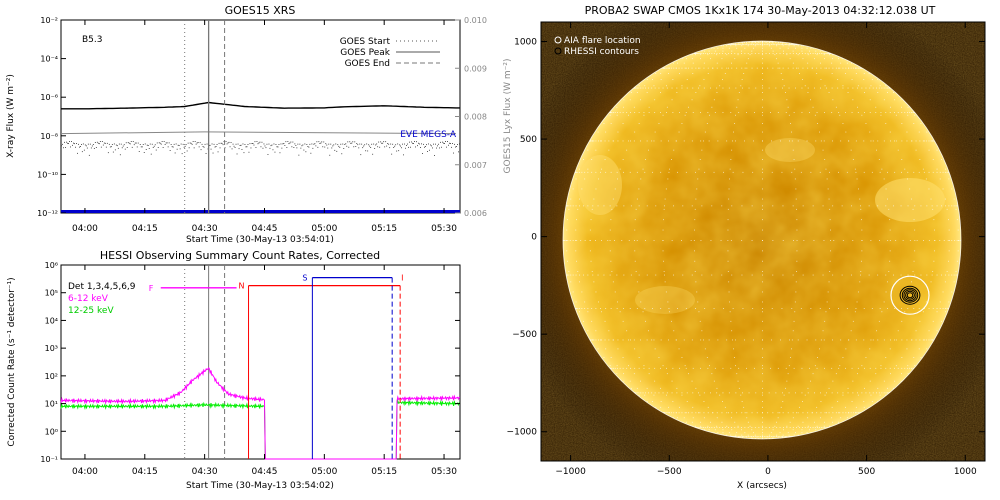 The height and width of the screenshot is (500, 1000). What do you see at coordinates (324, 472) in the screenshot?
I see `hessi-x-tick-label: 05:00` at bounding box center [324, 472].